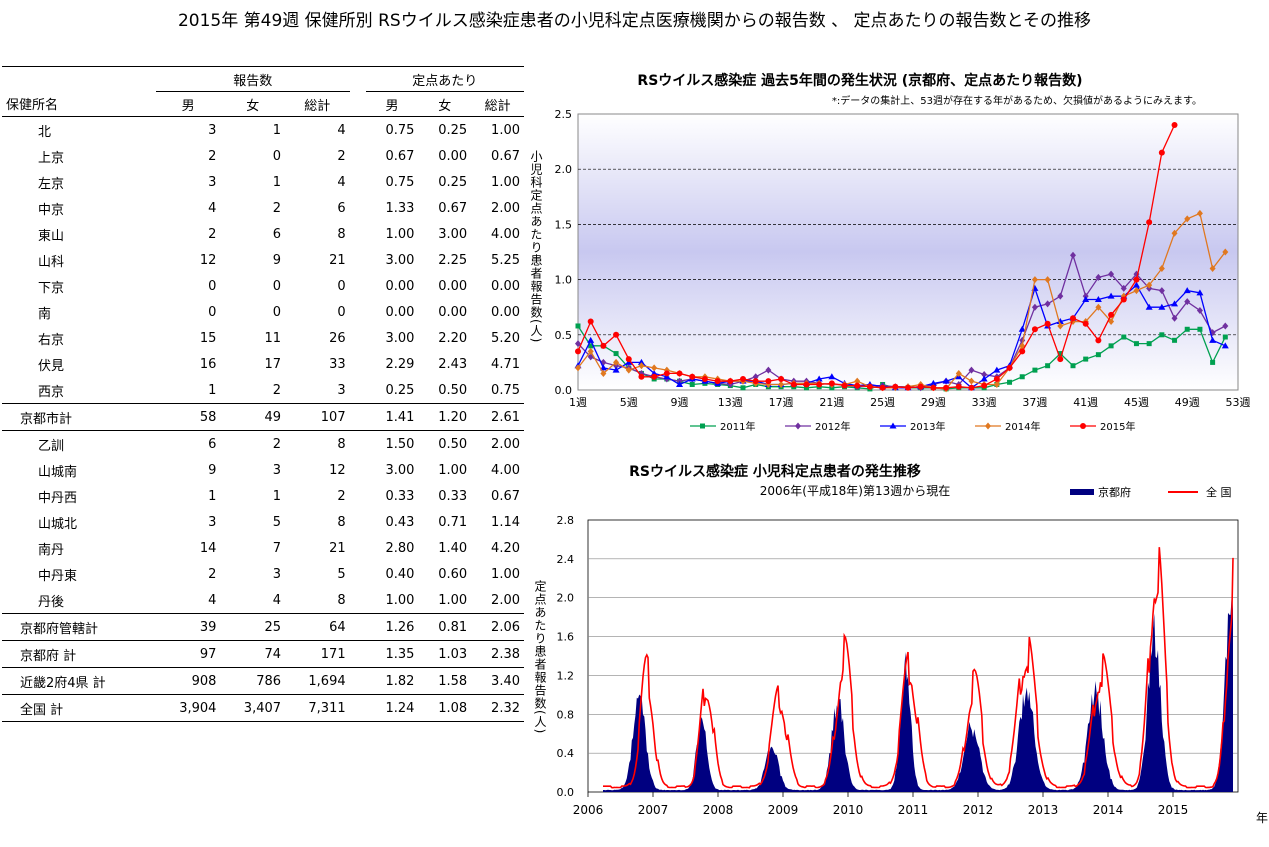 This screenshot has width=1269, height=847. Describe the element at coordinates (277, 260) in the screenshot. I see `row-value: 9` at that location.